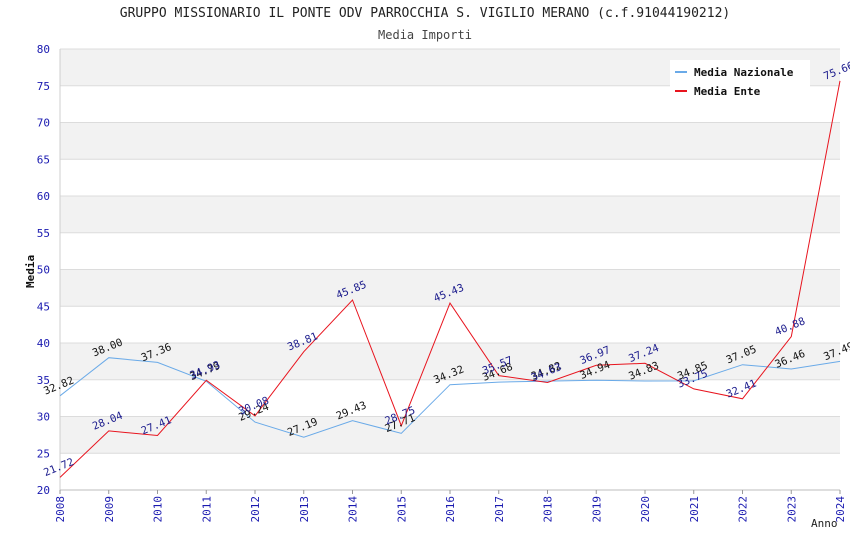  I want to click on y-tick-label: 55, so click(43, 233).